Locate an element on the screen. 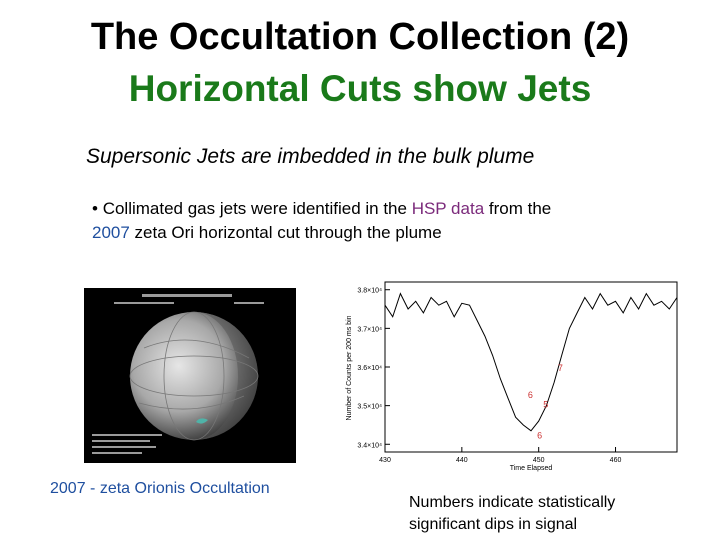 Image resolution: width=720 pixels, height=540 pixels. plot-frame is located at coordinates (531, 367).